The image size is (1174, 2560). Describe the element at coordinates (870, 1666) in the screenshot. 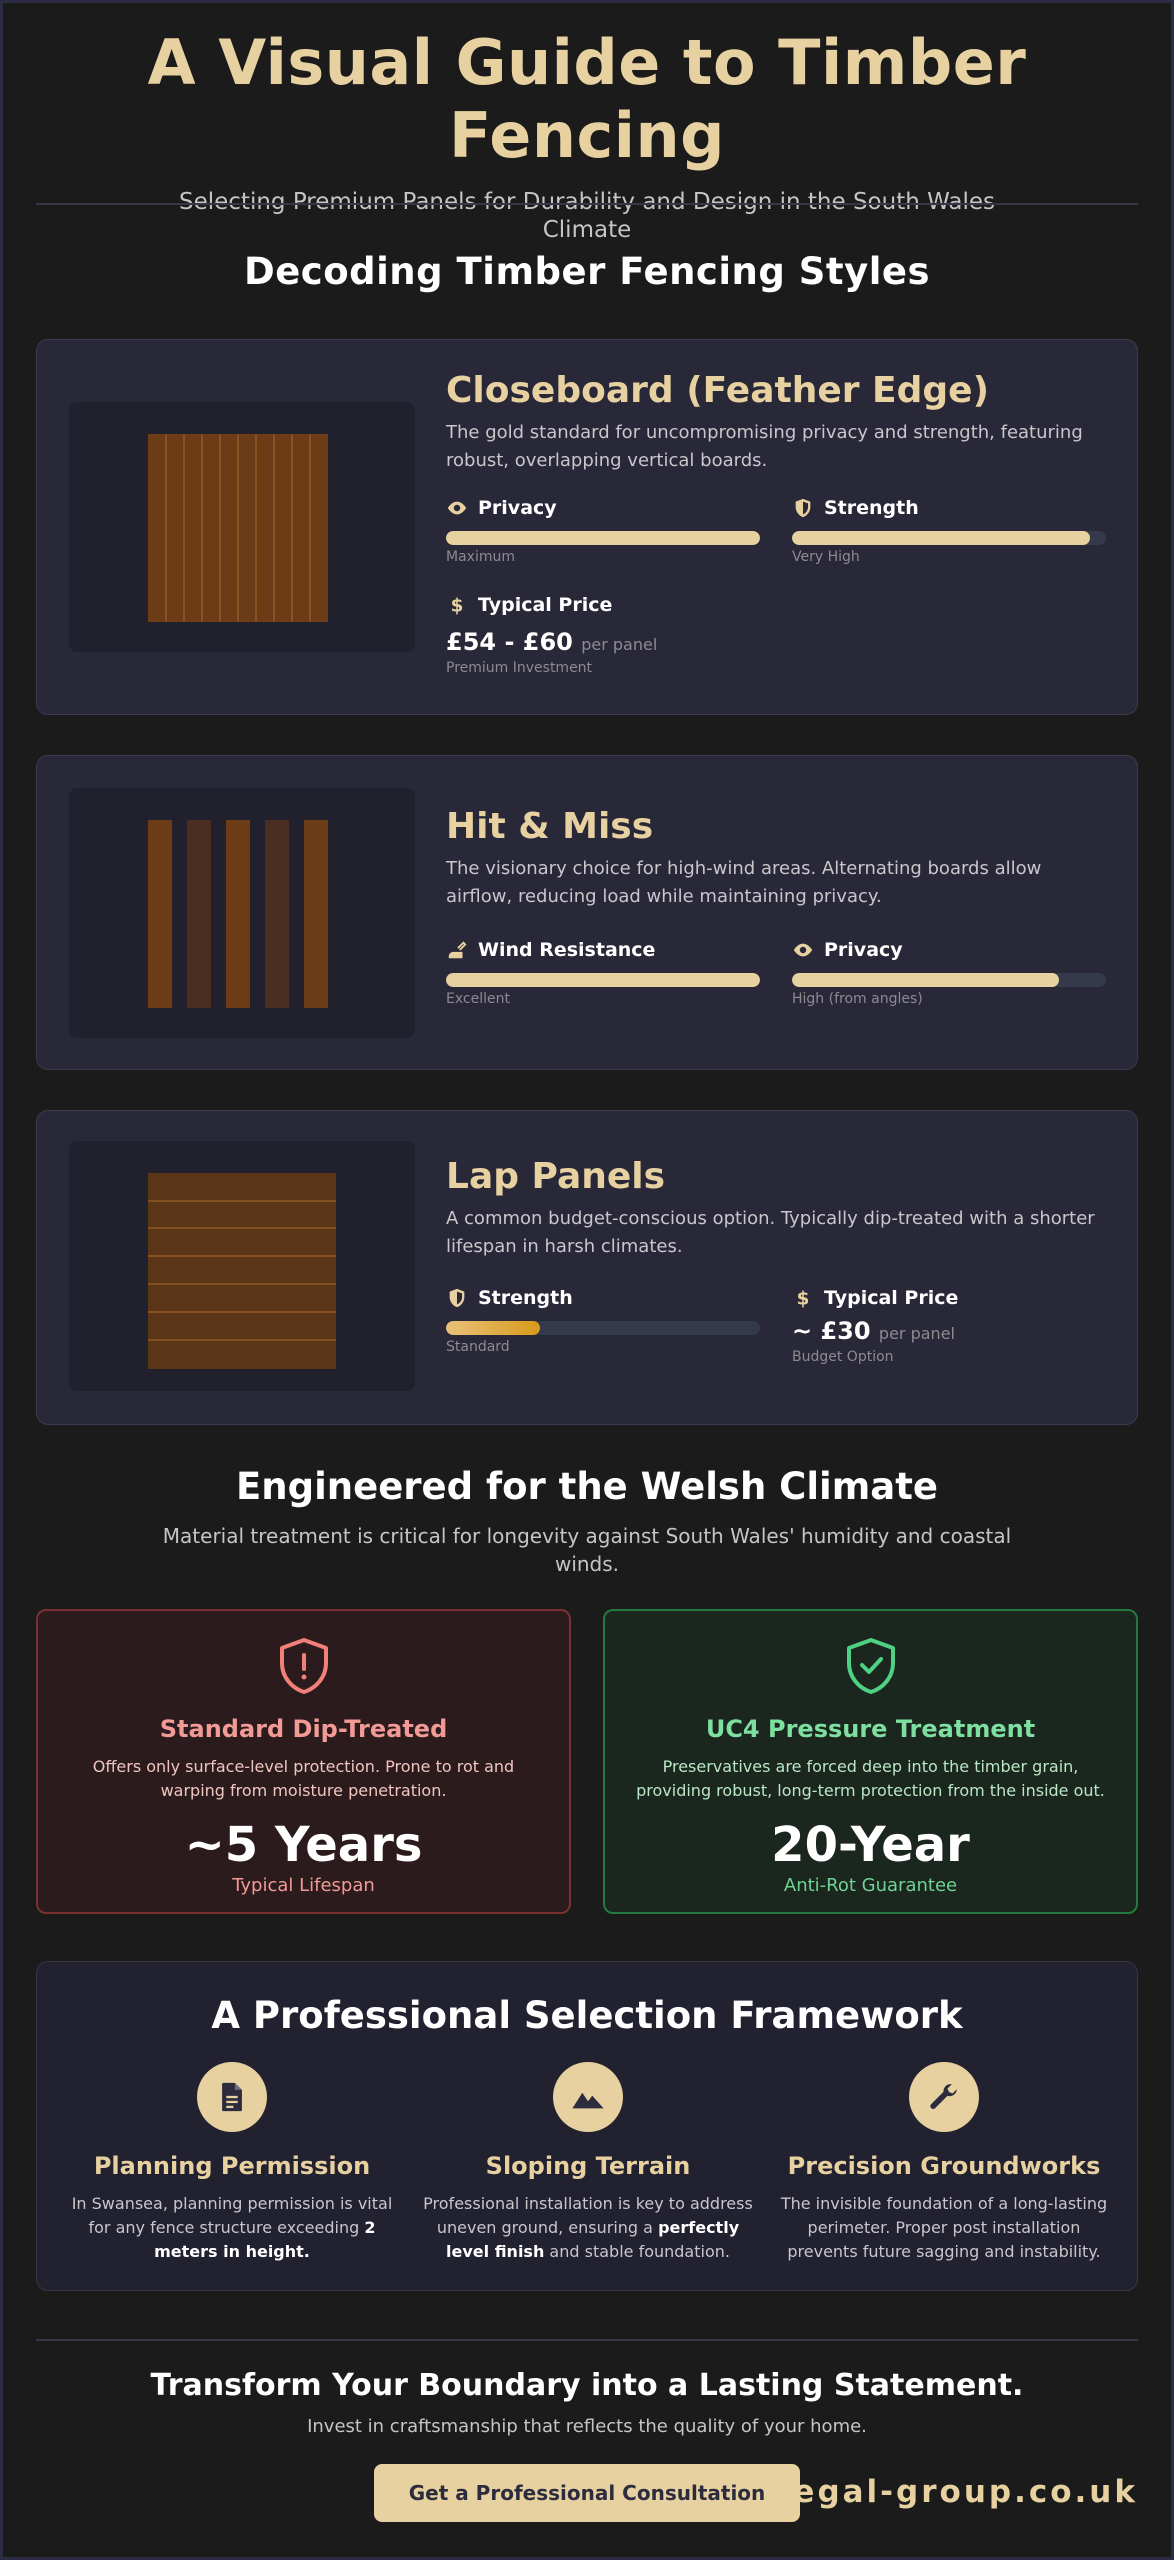

I see `shield-check-icon` at that location.